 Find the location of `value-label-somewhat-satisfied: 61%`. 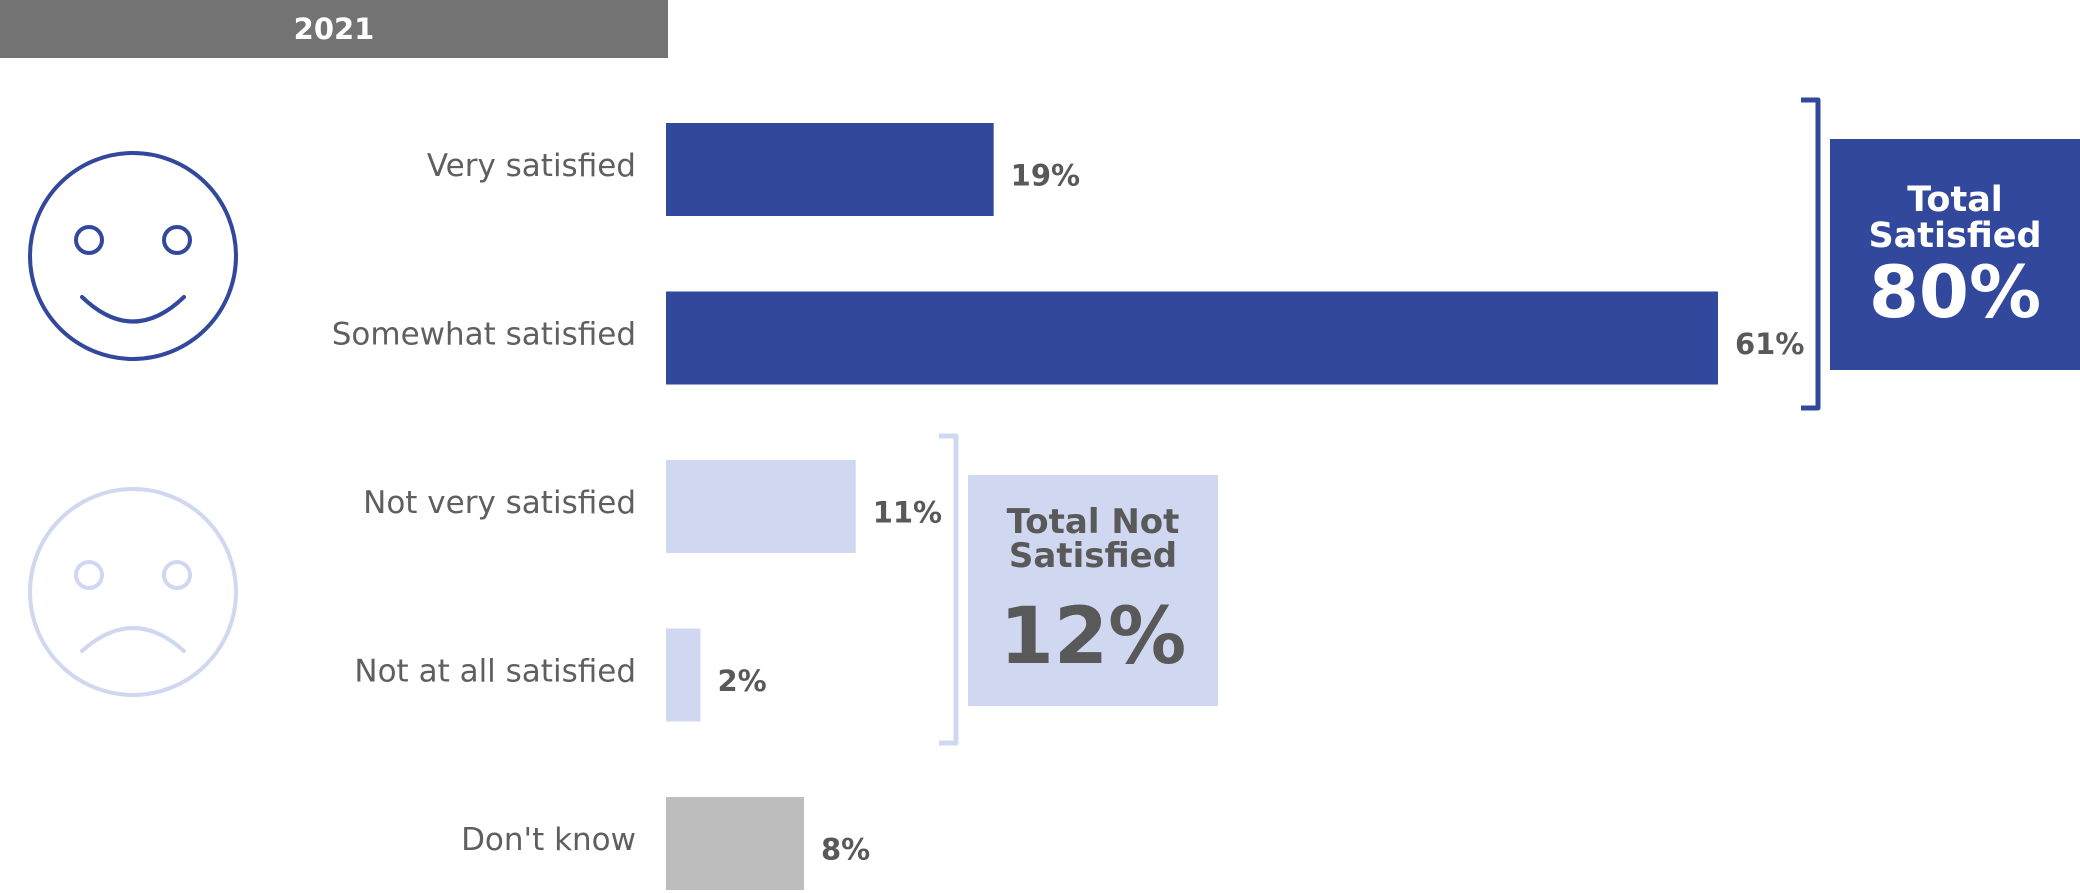

value-label-somewhat-satisfied: 61% is located at coordinates (1769, 344).